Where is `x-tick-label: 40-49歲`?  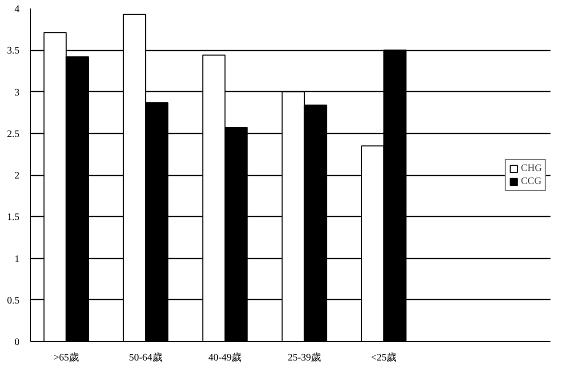
x-tick-label: 40-49歲 is located at coordinates (225, 358).